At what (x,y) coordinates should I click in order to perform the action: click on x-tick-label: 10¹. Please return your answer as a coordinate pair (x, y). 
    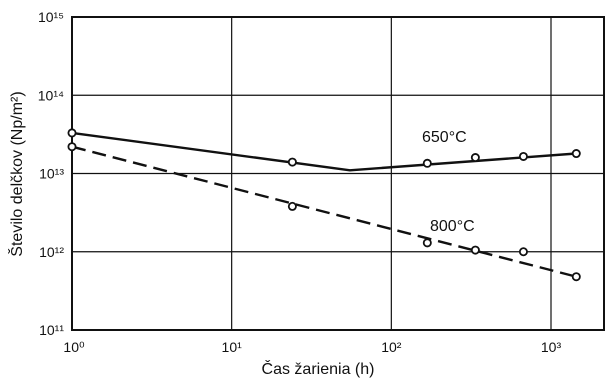
    Looking at the image, I should click on (232, 347).